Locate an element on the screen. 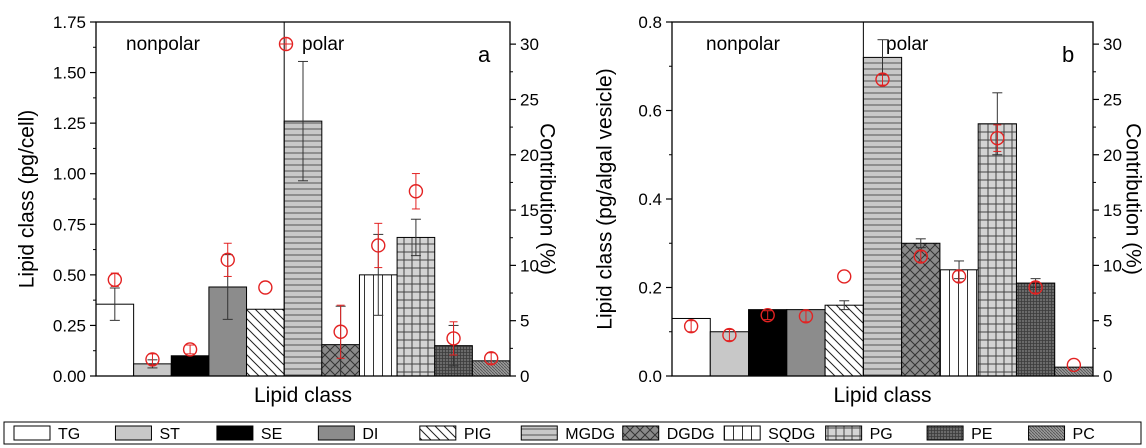  legend-label-mgdg: MGDG is located at coordinates (590, 434).